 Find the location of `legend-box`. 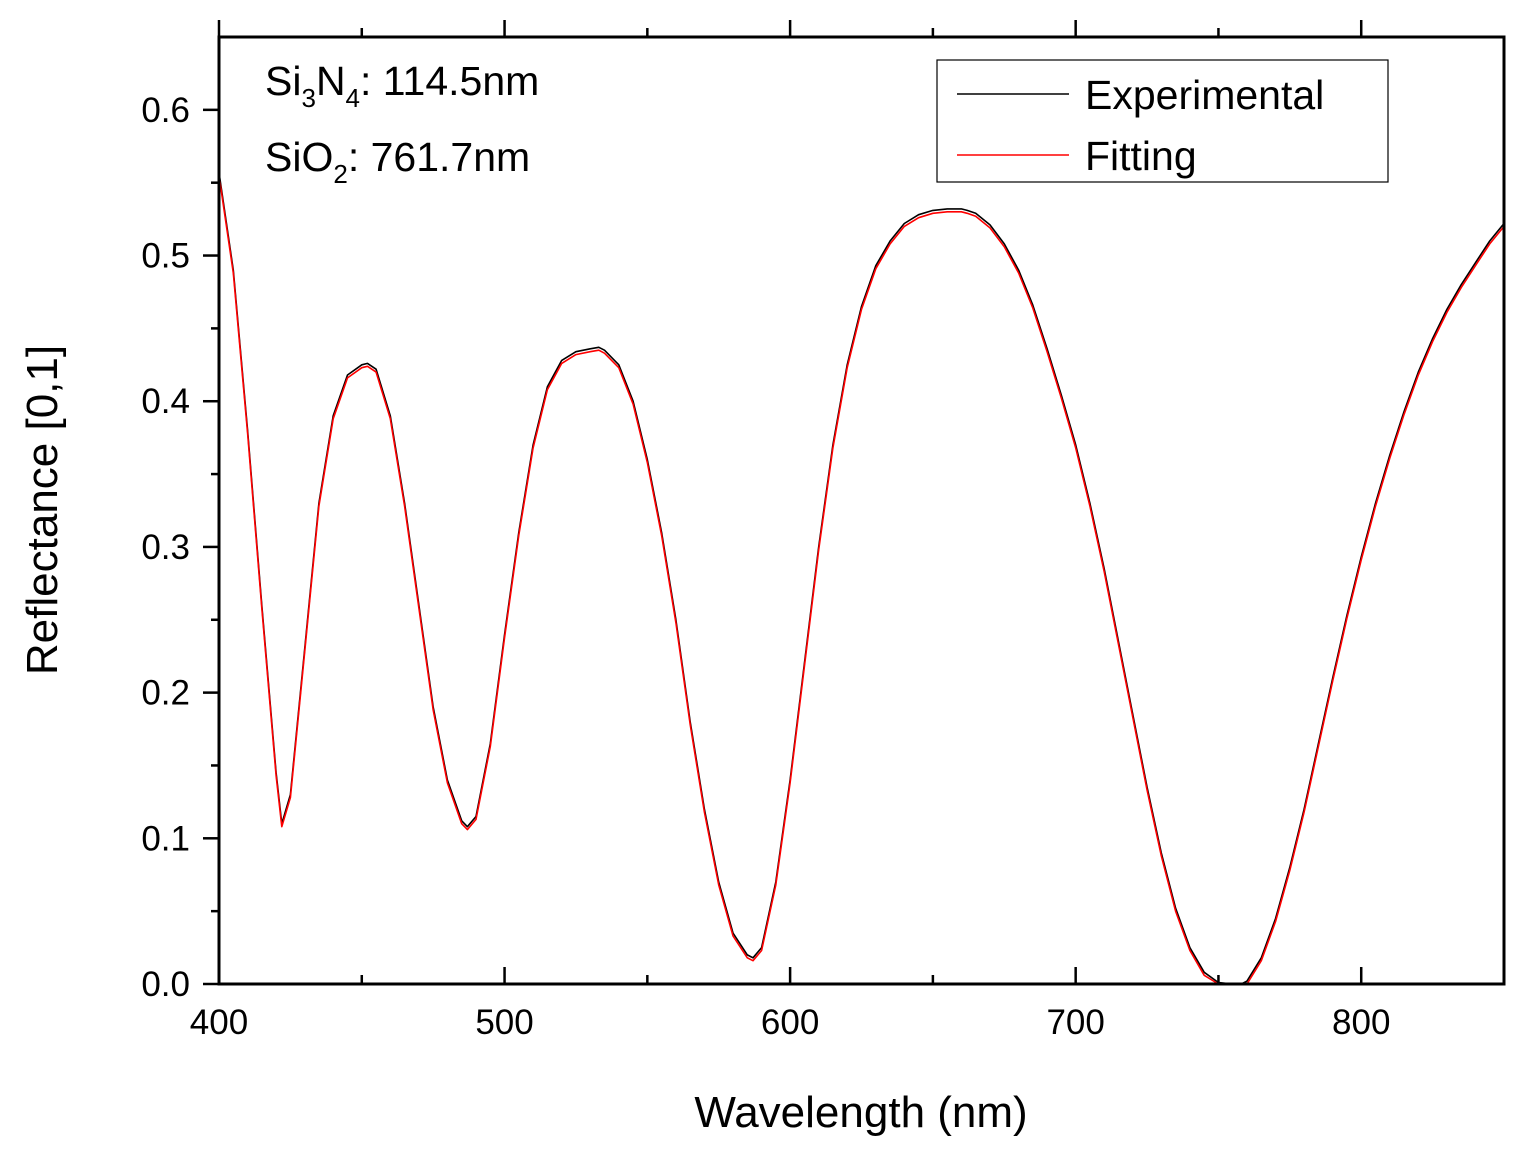

legend-box is located at coordinates (1162, 121).